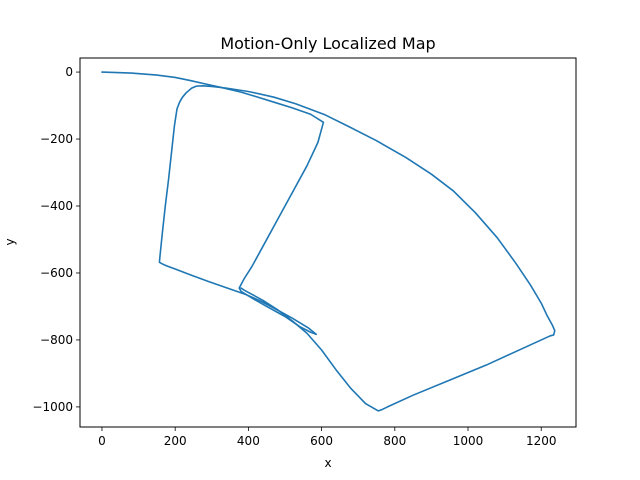  Describe the element at coordinates (394, 441) in the screenshot. I see `x-tick-label: 800` at that location.